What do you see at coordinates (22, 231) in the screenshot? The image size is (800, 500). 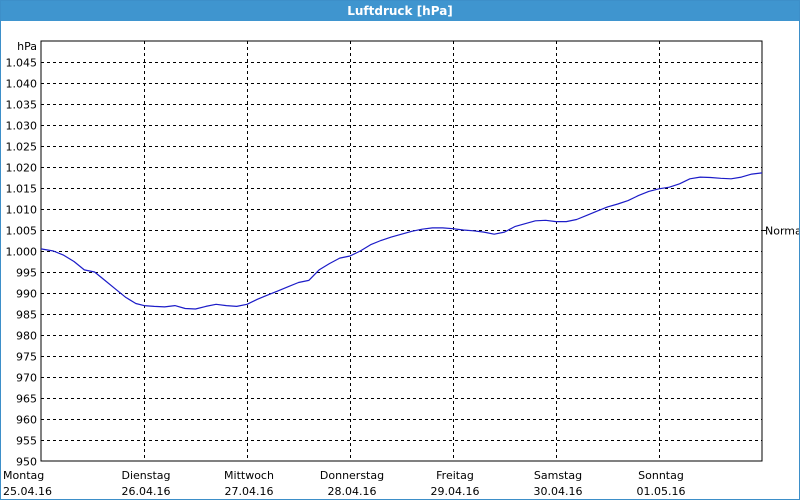 I see `y-tick-label: 1.005` at bounding box center [22, 231].